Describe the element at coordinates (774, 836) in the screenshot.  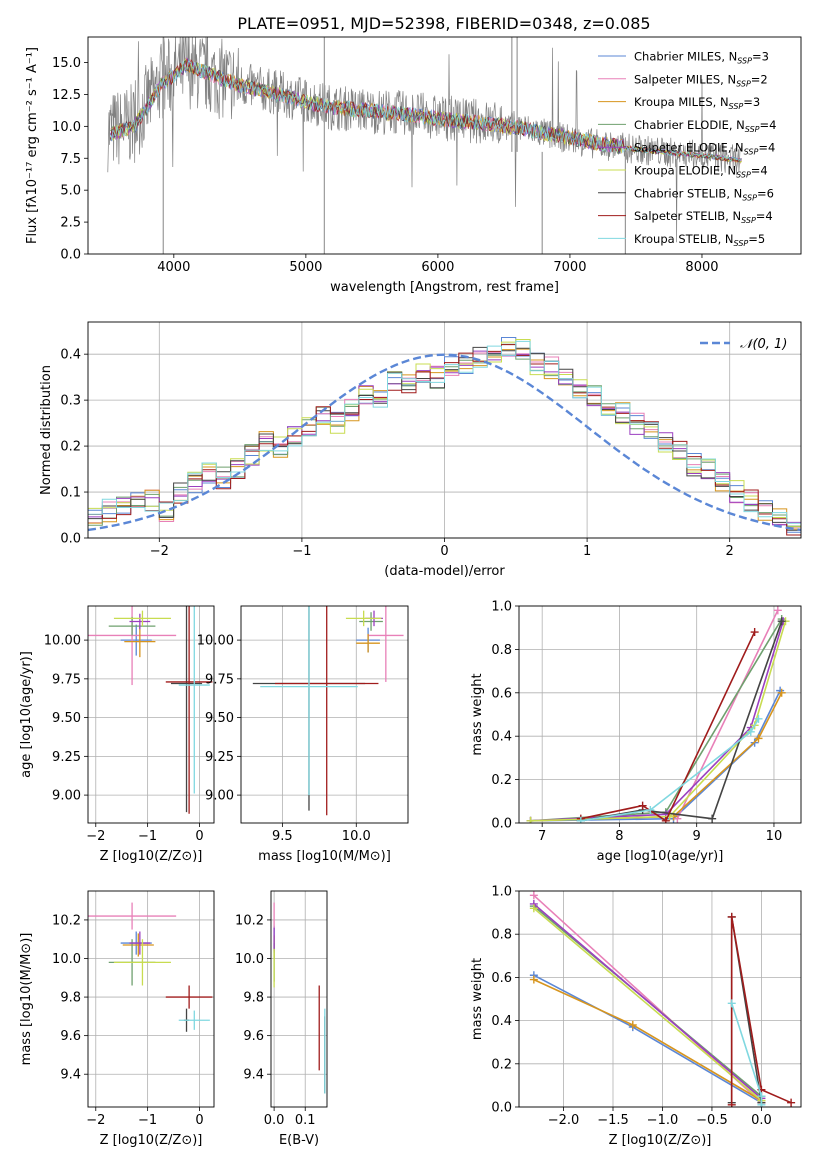
I see `weight-vs-age-xtick-label: 10` at that location.